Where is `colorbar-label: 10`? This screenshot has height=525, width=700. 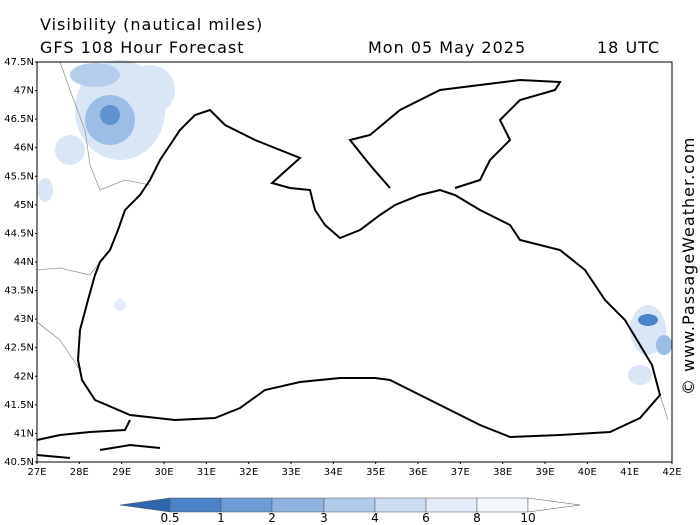
colorbar-label: 10 is located at coordinates (527, 518).